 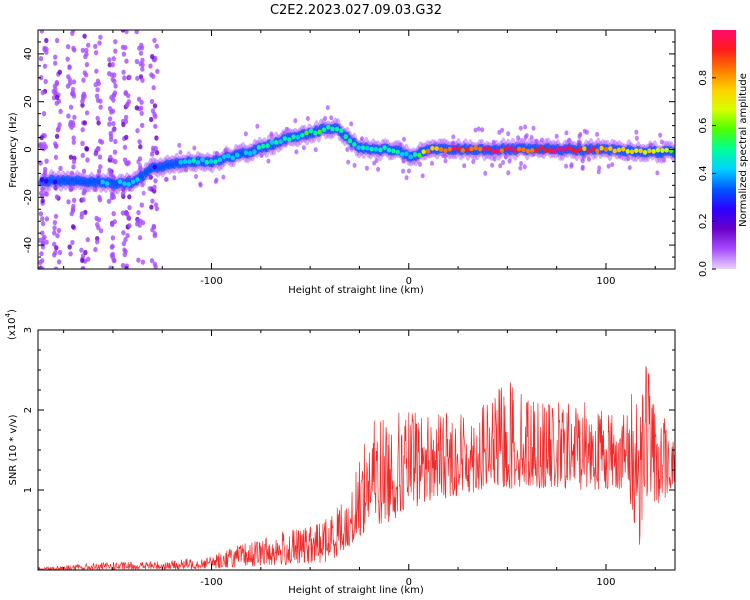 I want to click on spectrogram-xtick-label: 100, so click(x=605, y=281).